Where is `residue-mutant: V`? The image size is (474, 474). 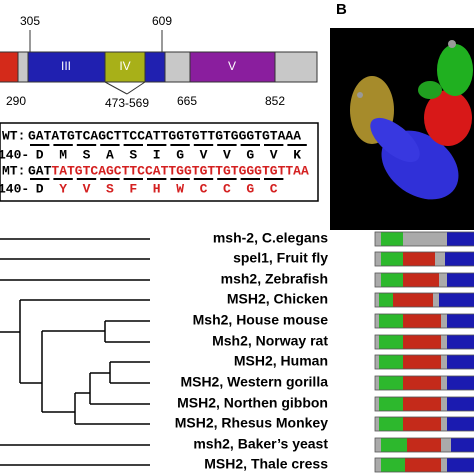 residue-mutant: V is located at coordinates (87, 188).